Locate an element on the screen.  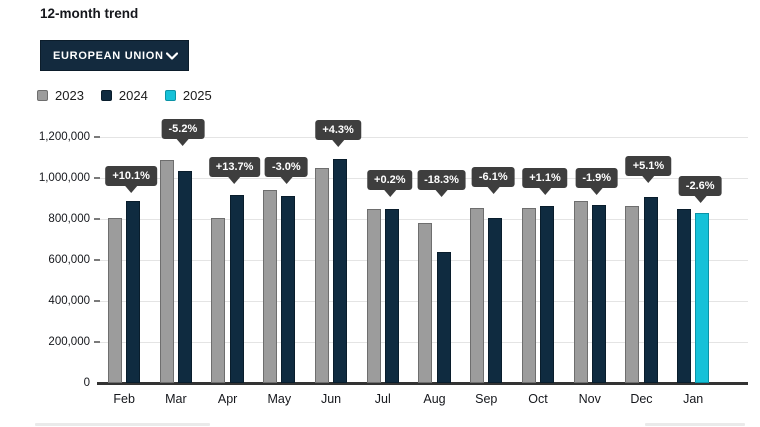
change-callout: -5.2% is located at coordinates (183, 129).